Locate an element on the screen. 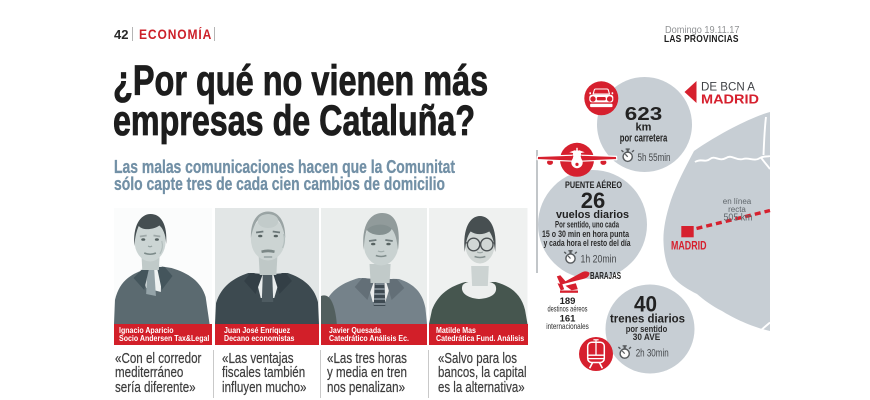  svg-text: por carretera is located at coordinates (644, 138).